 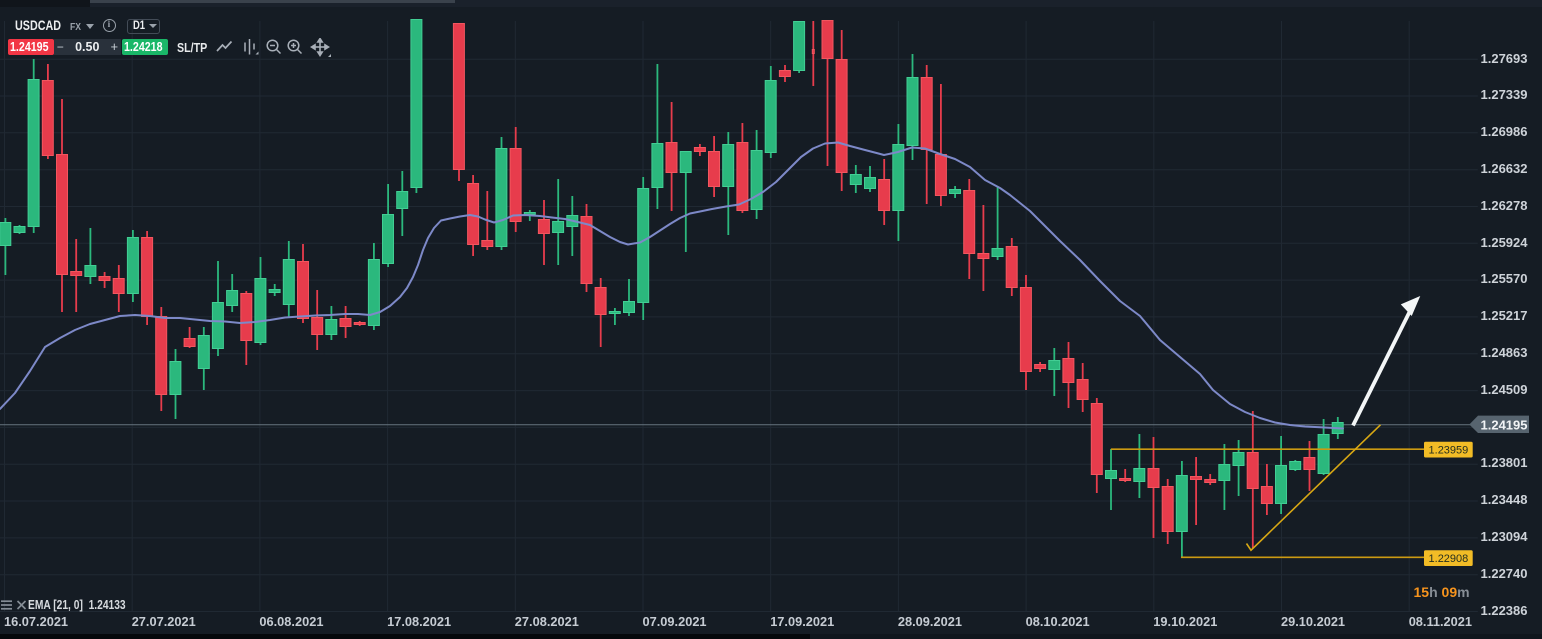 I want to click on svg-text: 1.23959, so click(x=1449, y=451).